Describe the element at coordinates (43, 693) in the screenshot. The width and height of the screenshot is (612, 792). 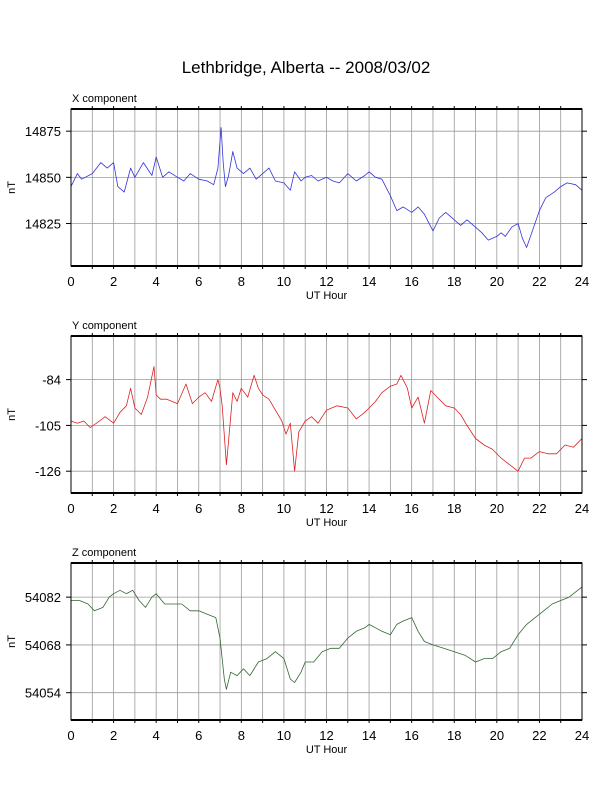
I see `y-tick-label: 54054` at that location.